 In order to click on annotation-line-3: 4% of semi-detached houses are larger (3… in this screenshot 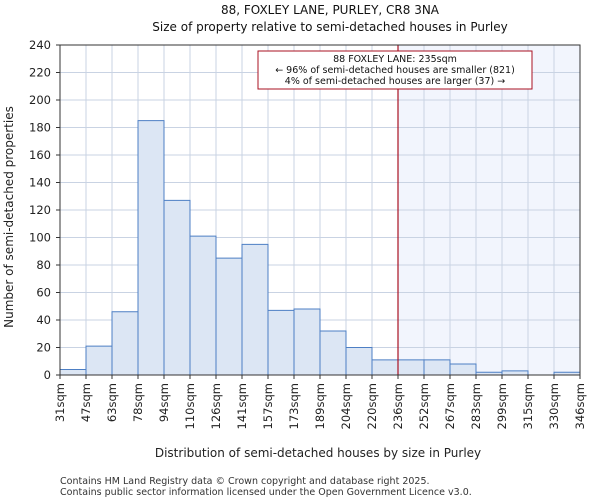, I will do `click(395, 81)`.